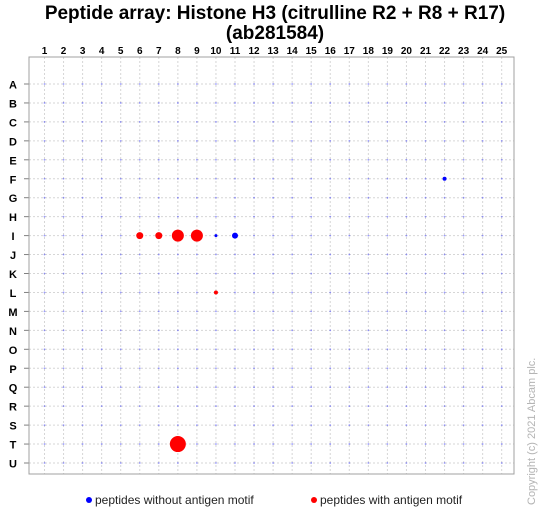 Image resolution: width=539 pixels, height=517 pixels. What do you see at coordinates (13, 104) in the screenshot?
I see `row-label: B` at bounding box center [13, 104].